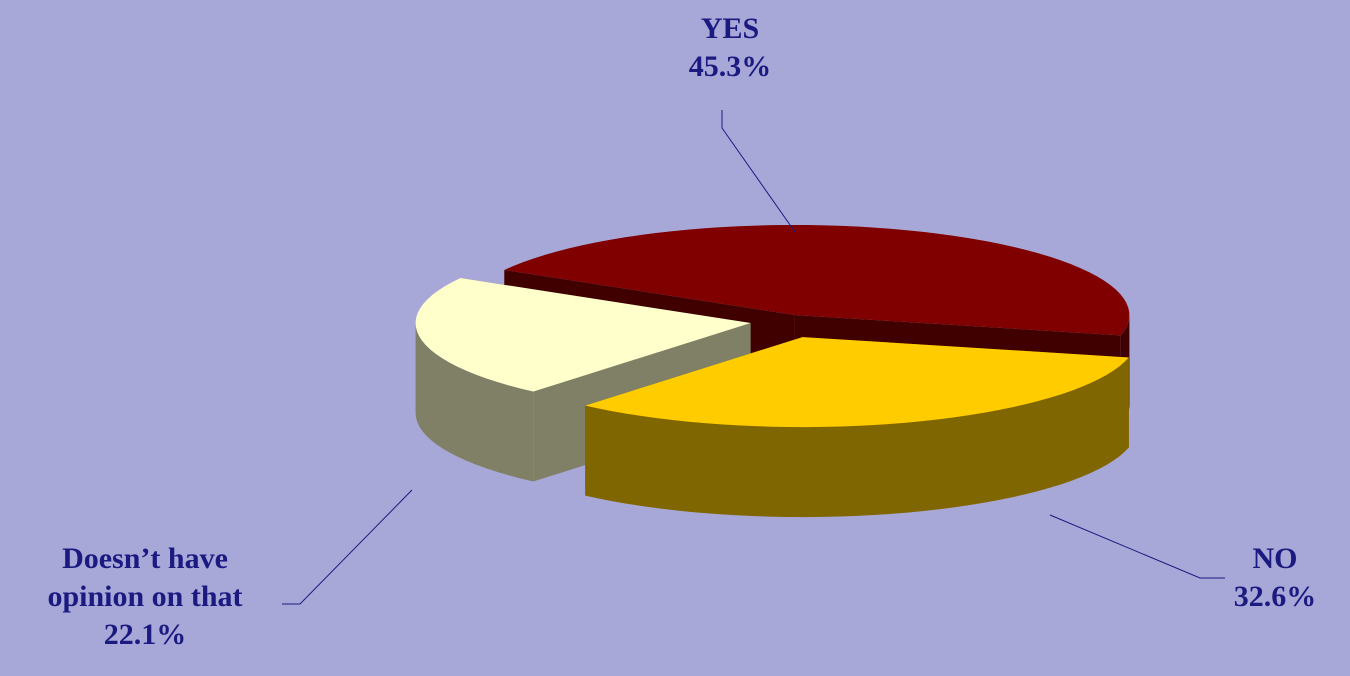 The height and width of the screenshot is (676, 1350). What do you see at coordinates (817, 280) in the screenshot?
I see `pie-slice-yes-top` at bounding box center [817, 280].